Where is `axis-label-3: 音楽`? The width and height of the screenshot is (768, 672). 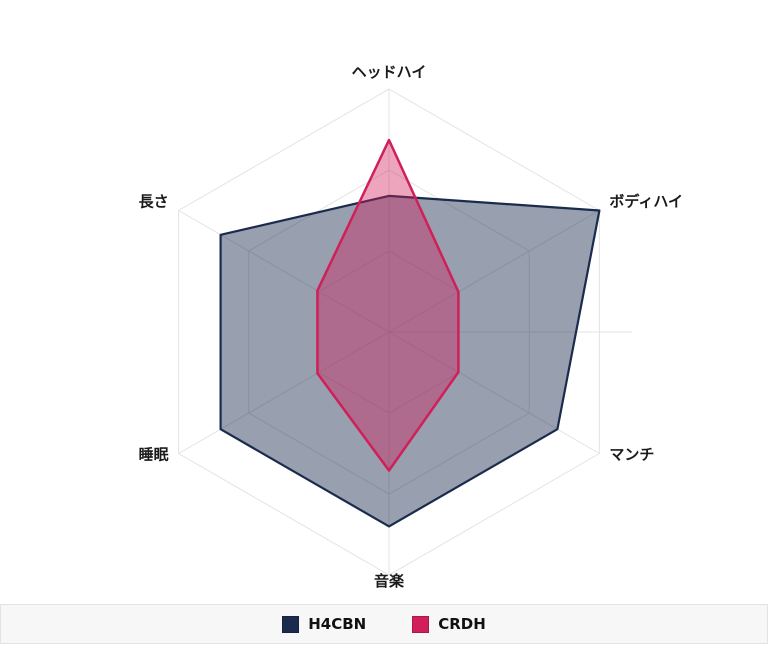 axis-label-3: 音楽 is located at coordinates (389, 581).